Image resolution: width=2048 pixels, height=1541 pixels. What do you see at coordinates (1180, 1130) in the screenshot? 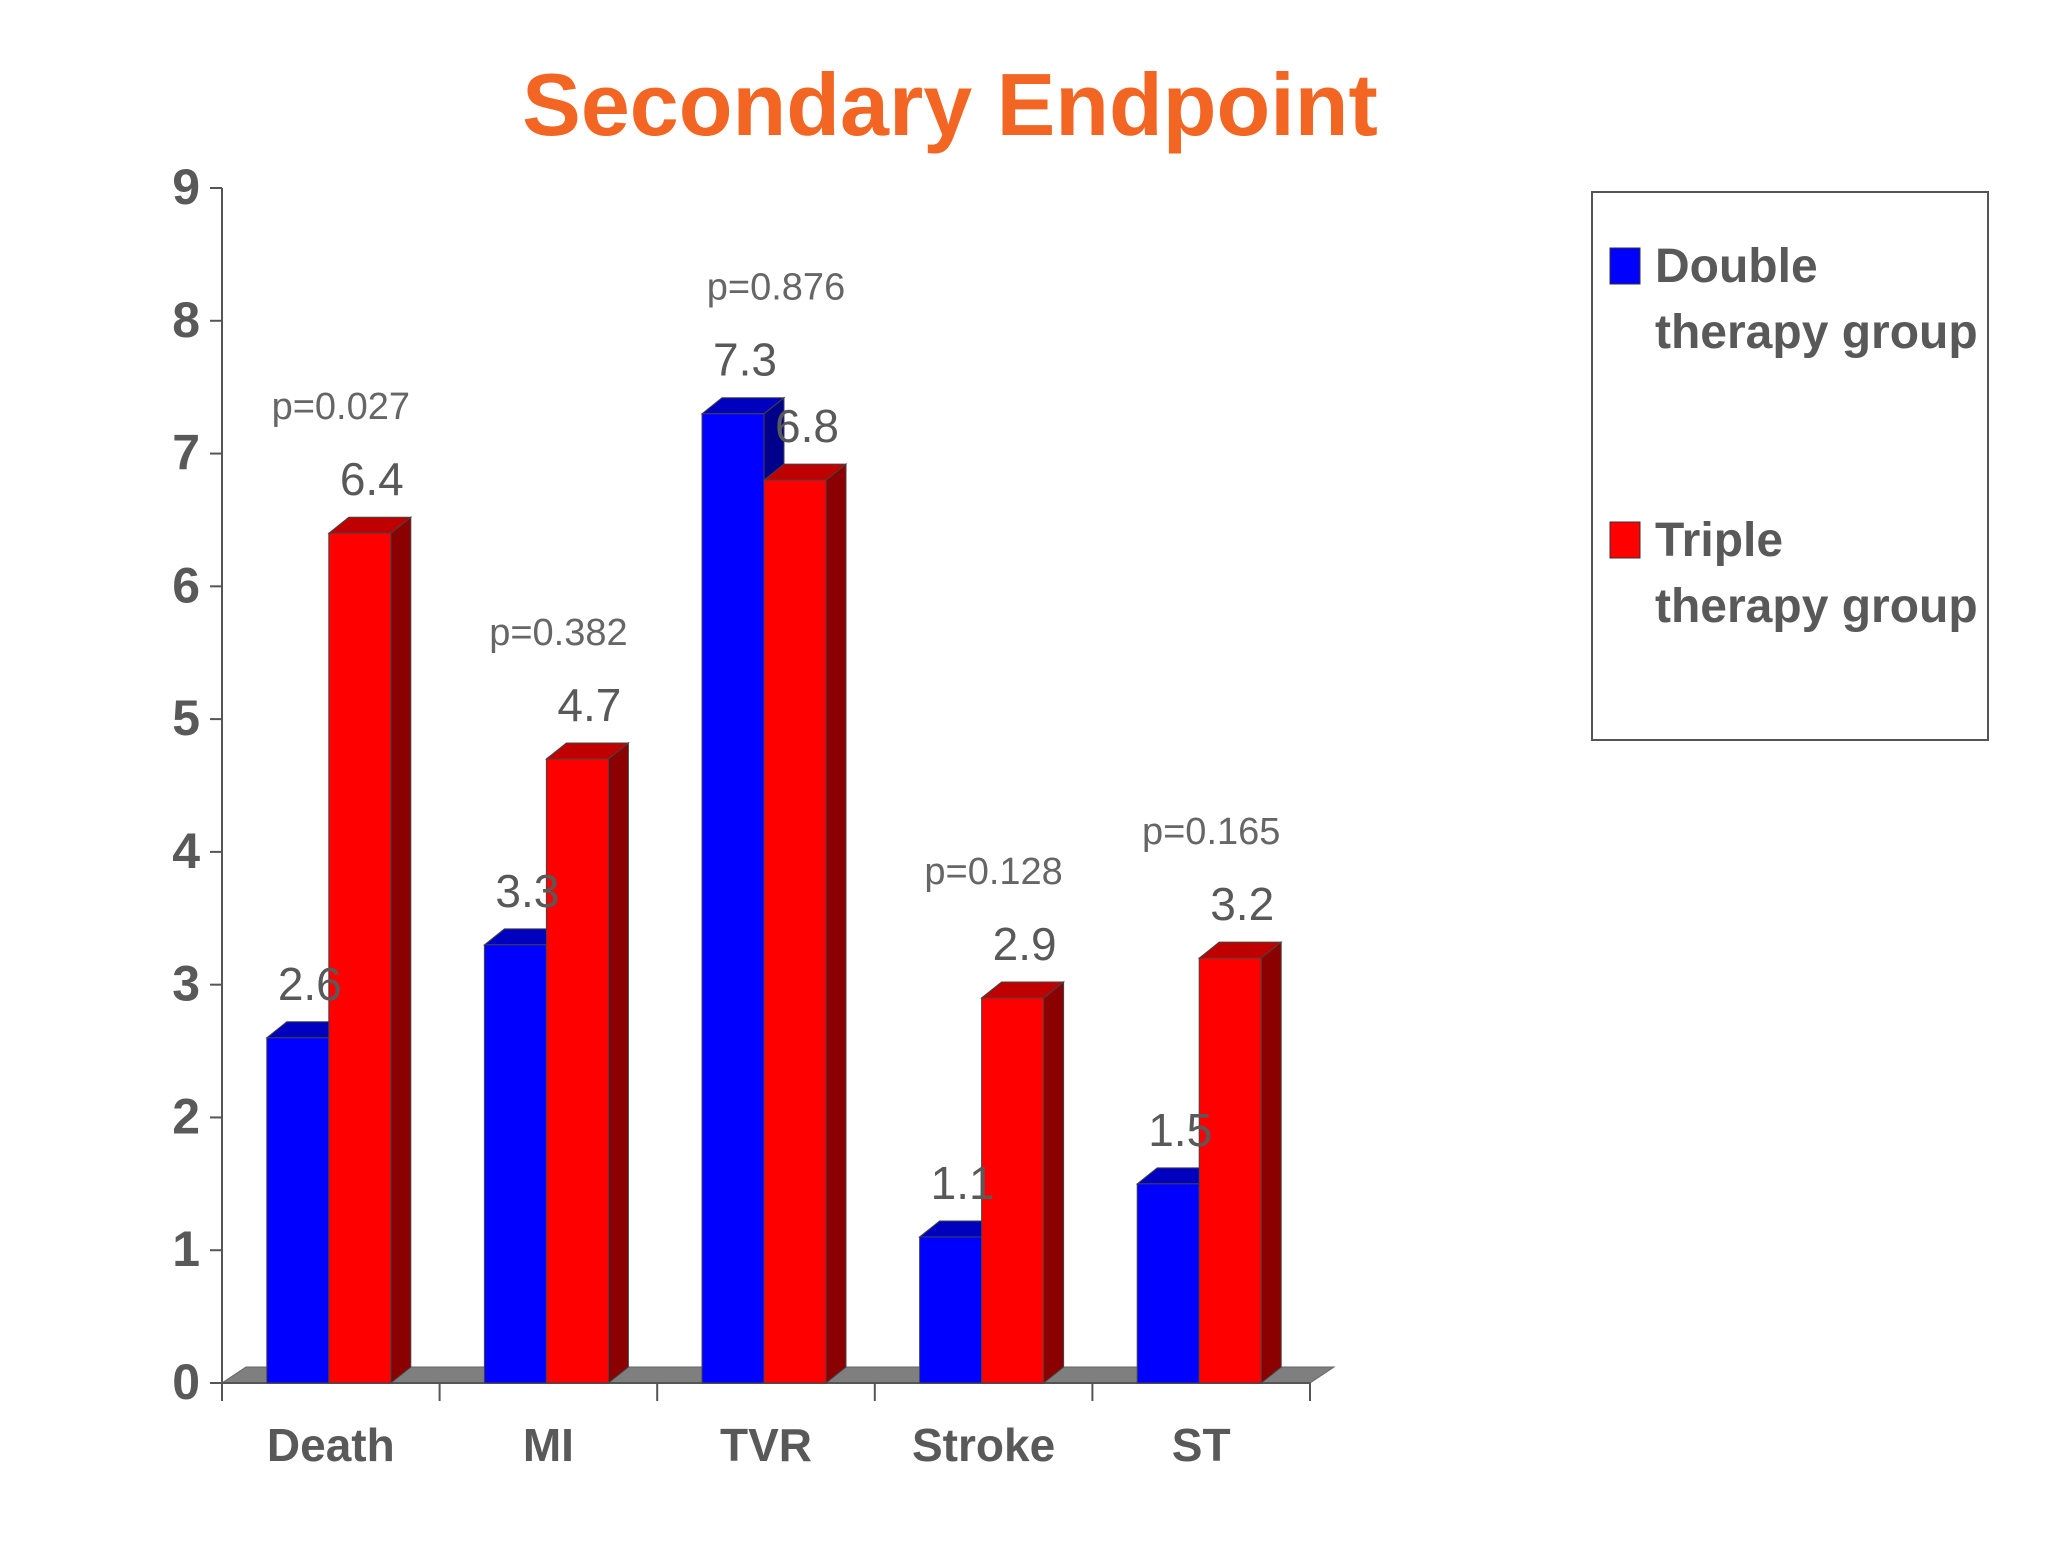
I see `data-label: 1.5` at bounding box center [1180, 1130].